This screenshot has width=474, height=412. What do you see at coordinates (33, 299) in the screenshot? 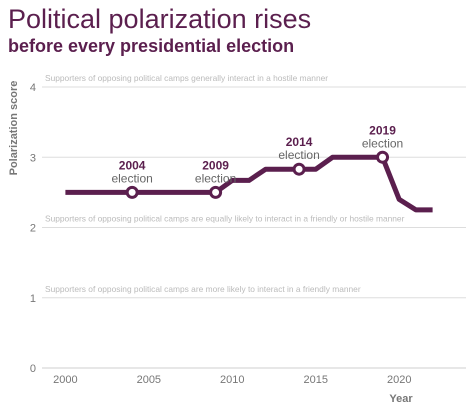
I see `y-tick-label-1: 1` at bounding box center [33, 299].